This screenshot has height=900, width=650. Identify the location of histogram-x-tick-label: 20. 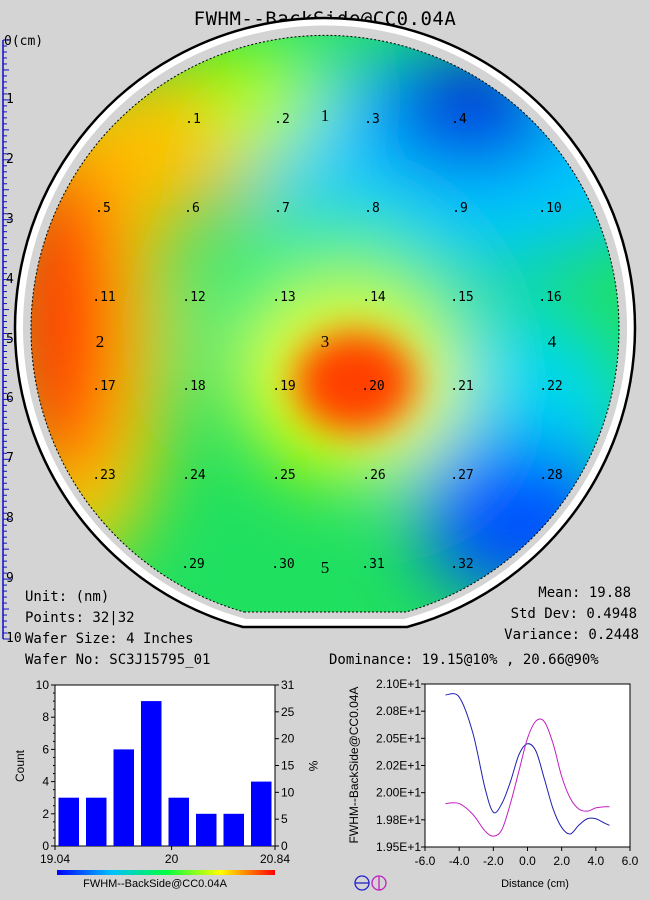
(172, 859).